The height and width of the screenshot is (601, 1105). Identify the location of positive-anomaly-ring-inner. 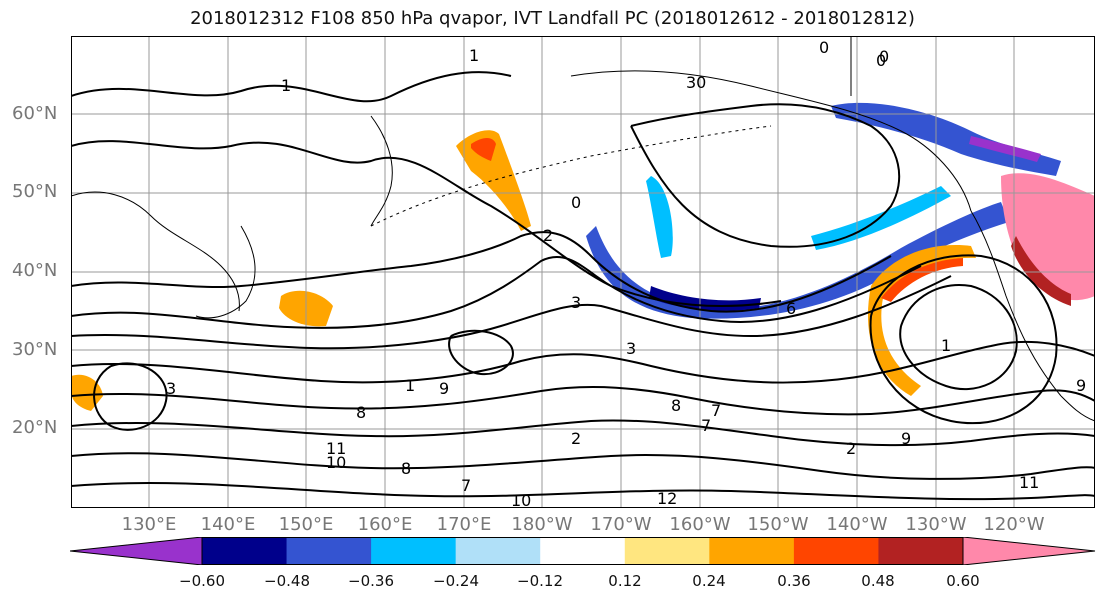
(922, 280).